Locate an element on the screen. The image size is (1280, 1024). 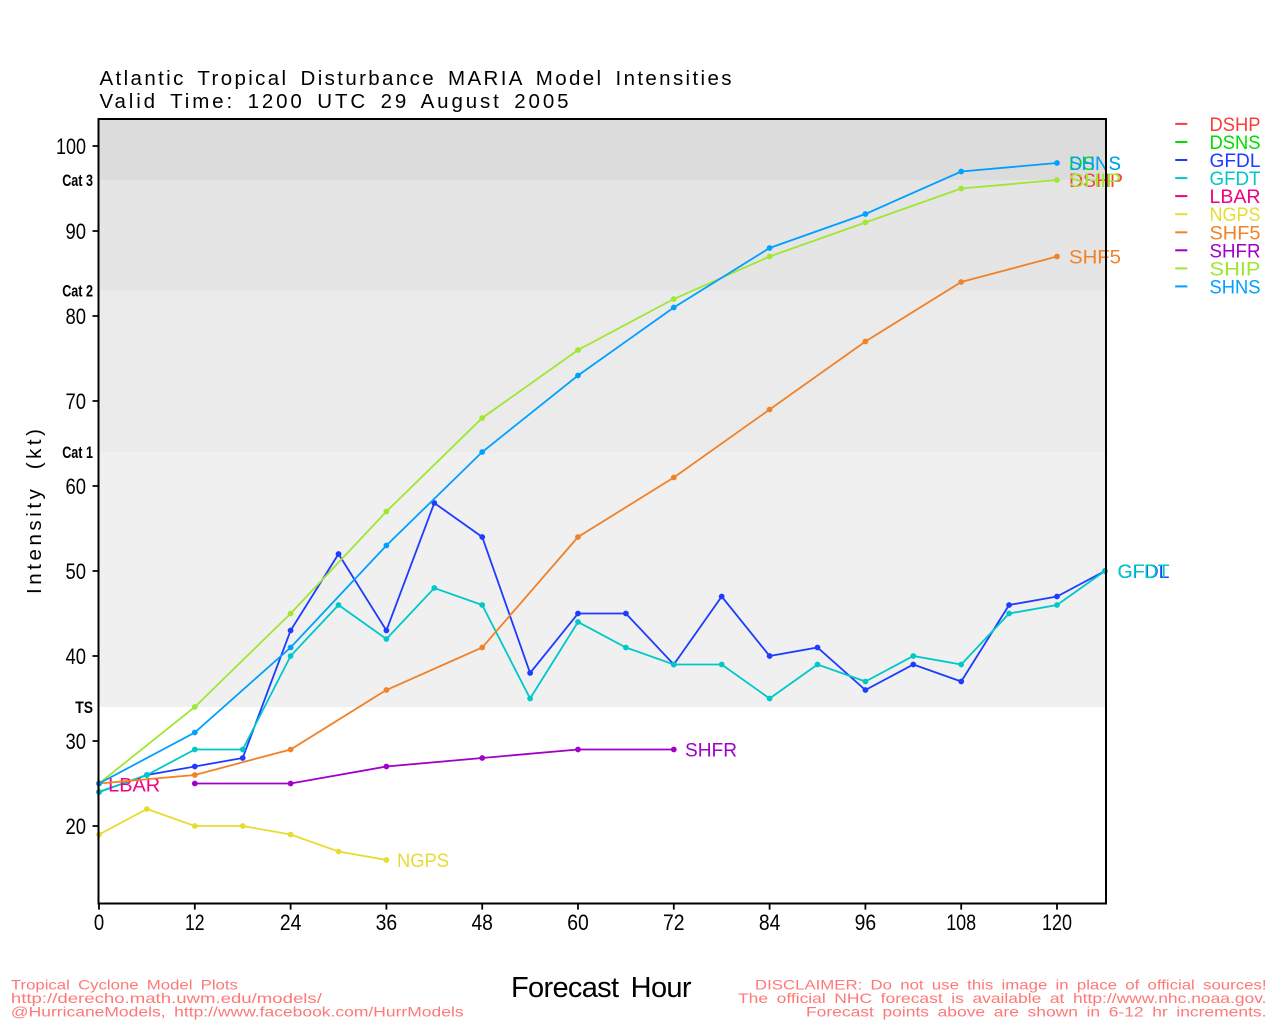
svg-text: 50 is located at coordinates (76, 571).